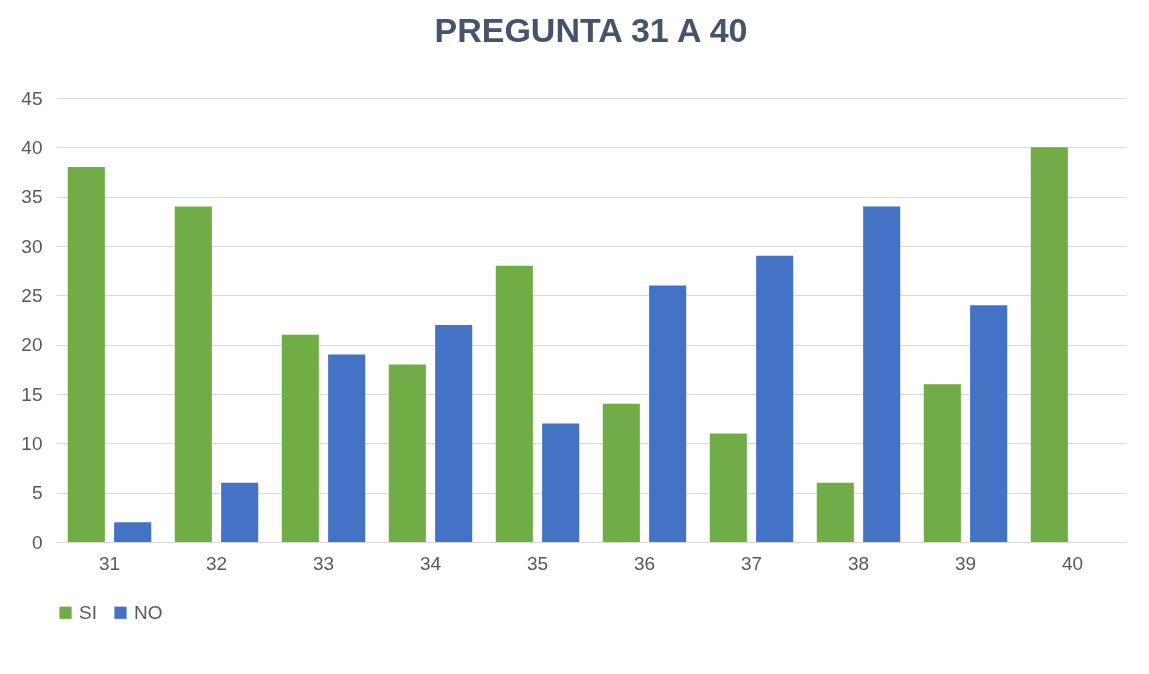 The width and height of the screenshot is (1149, 674). Describe the element at coordinates (32, 394) in the screenshot. I see `y-tick-label: 15` at that location.